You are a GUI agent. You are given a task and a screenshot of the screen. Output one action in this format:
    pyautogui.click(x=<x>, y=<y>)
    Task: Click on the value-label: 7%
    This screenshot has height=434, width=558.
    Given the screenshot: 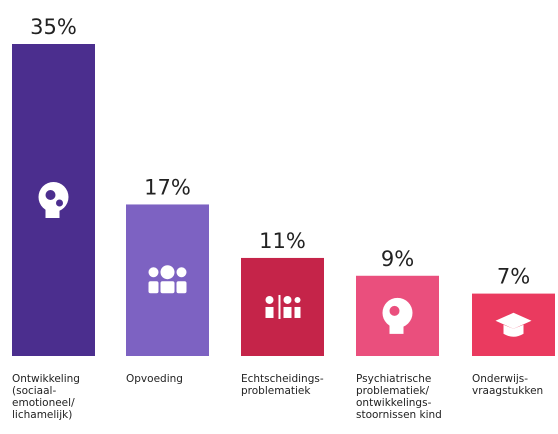 What is the action you would take?
    pyautogui.click(x=513, y=277)
    